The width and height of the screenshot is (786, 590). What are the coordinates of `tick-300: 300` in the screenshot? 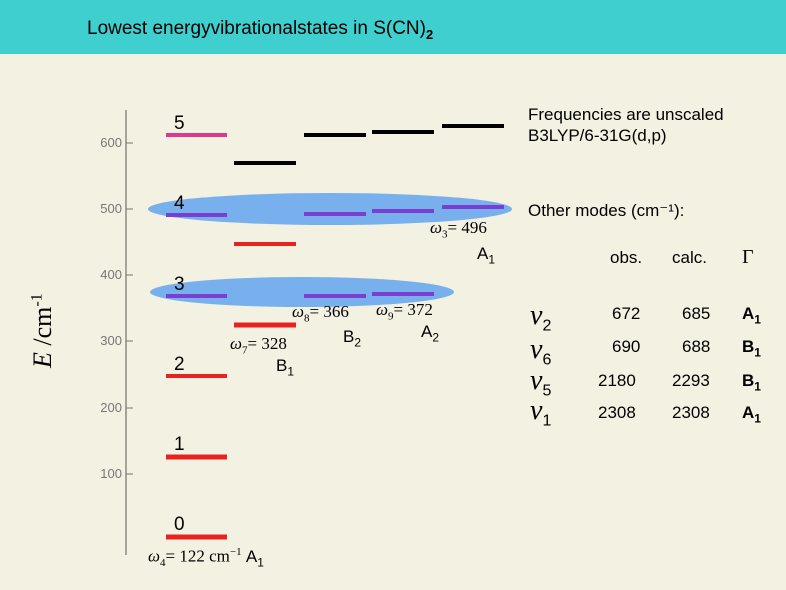 It's located at (111, 340).